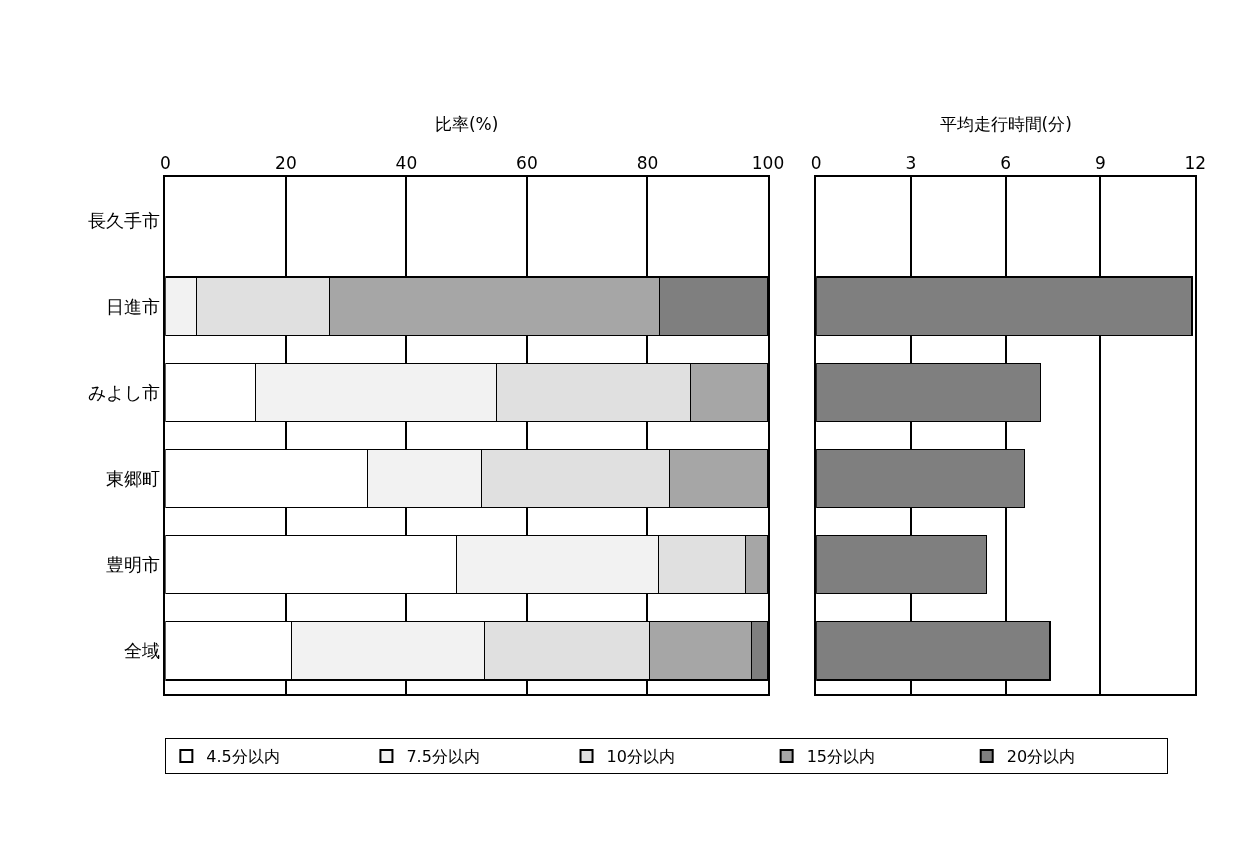  Describe the element at coordinates (647, 162) in the screenshot. I see `x-tick-label: 80` at that location.